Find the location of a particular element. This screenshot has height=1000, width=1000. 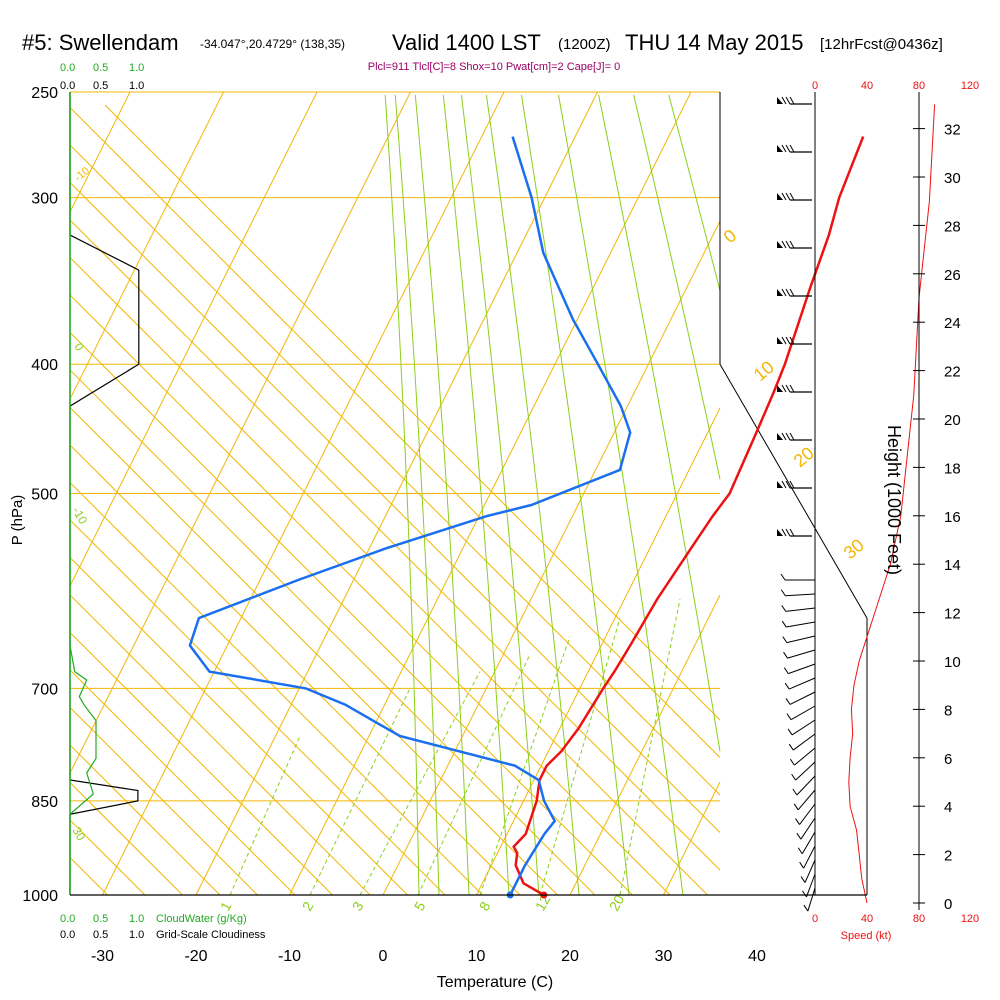

mixing-ratio-label: 1 is located at coordinates (226, 906).